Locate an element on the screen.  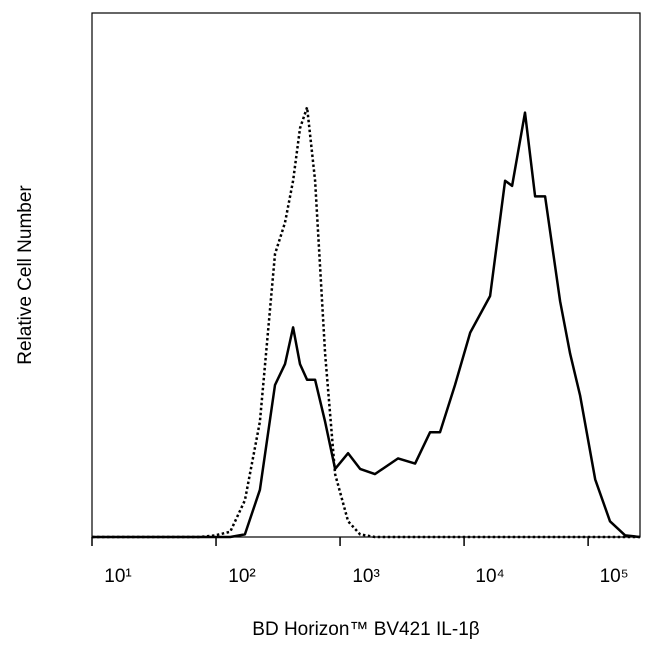
x-tick-label: 10⁴ is located at coordinates (489, 576).